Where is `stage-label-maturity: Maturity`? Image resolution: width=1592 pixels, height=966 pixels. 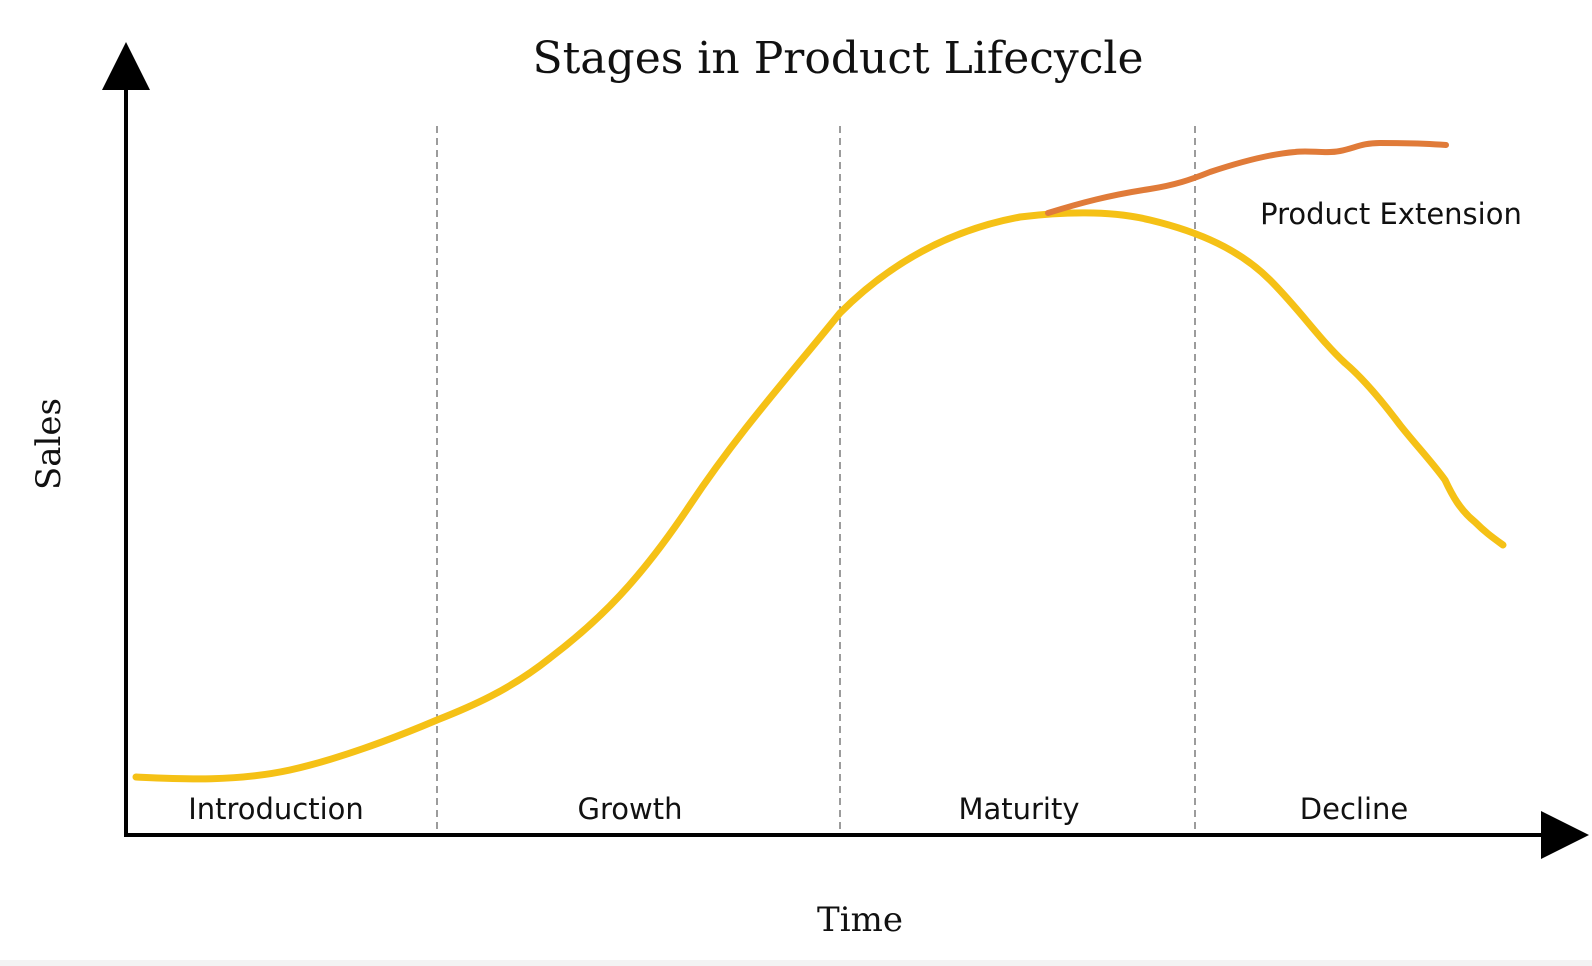
stage-label-maturity: Maturity is located at coordinates (1018, 809).